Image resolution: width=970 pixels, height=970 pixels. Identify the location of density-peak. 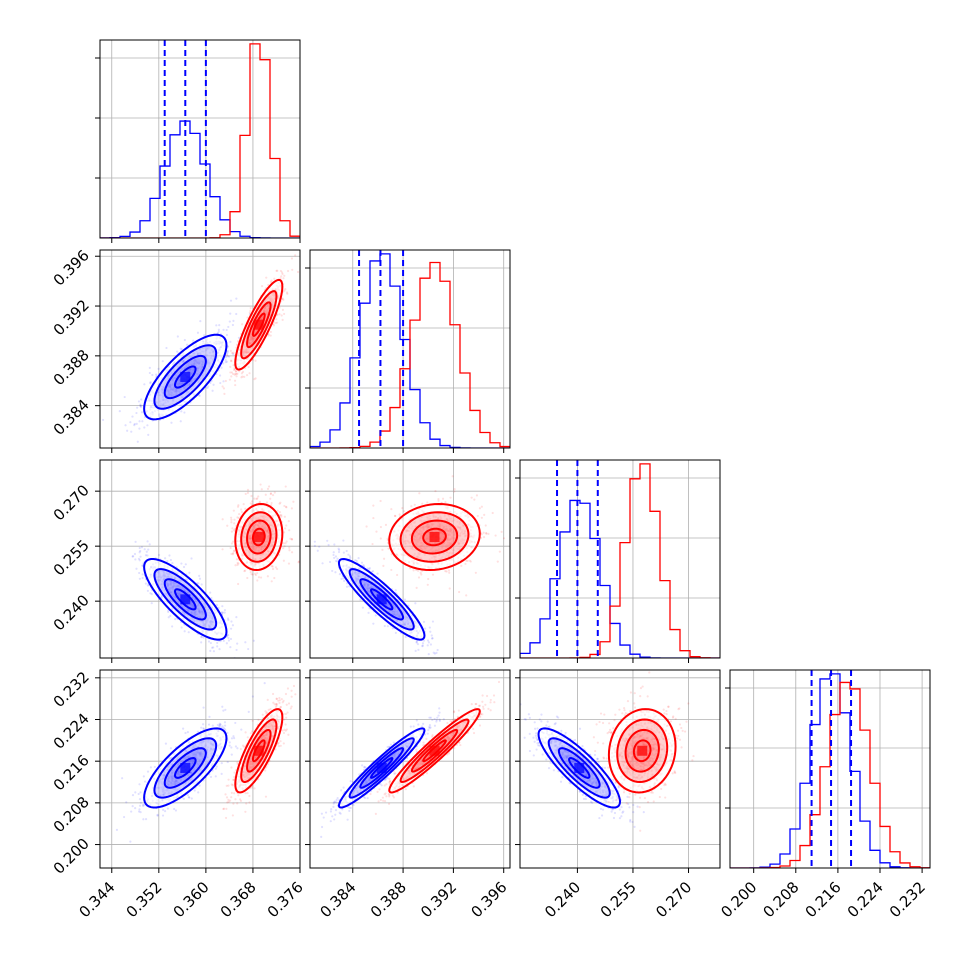
(258, 537).